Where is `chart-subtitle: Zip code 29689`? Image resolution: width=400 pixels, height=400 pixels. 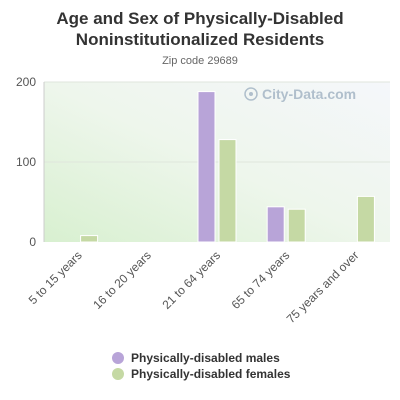
chart-subtitle: Zip code 29689 is located at coordinates (200, 61).